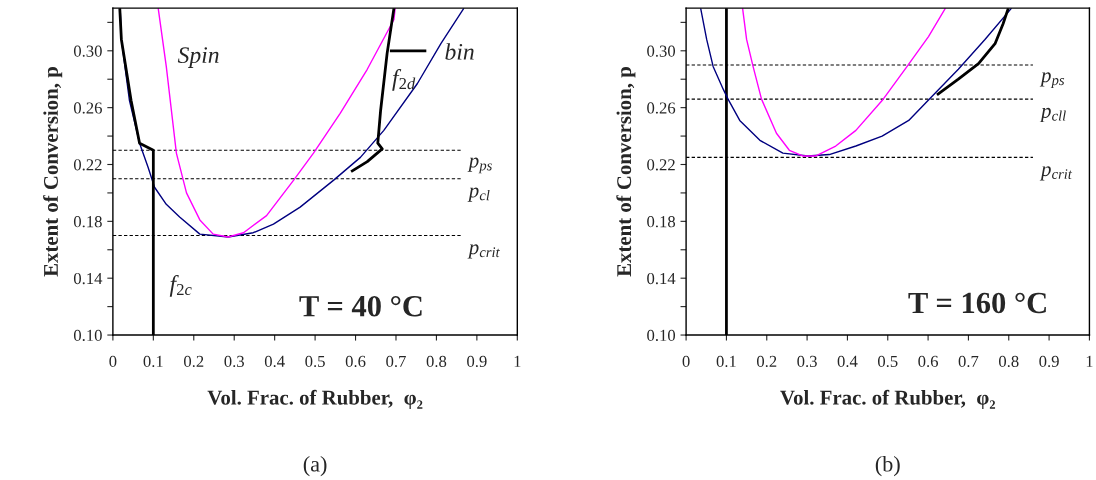  Describe the element at coordinates (977, 303) in the screenshot. I see `annotation: T = 160 °C` at that location.